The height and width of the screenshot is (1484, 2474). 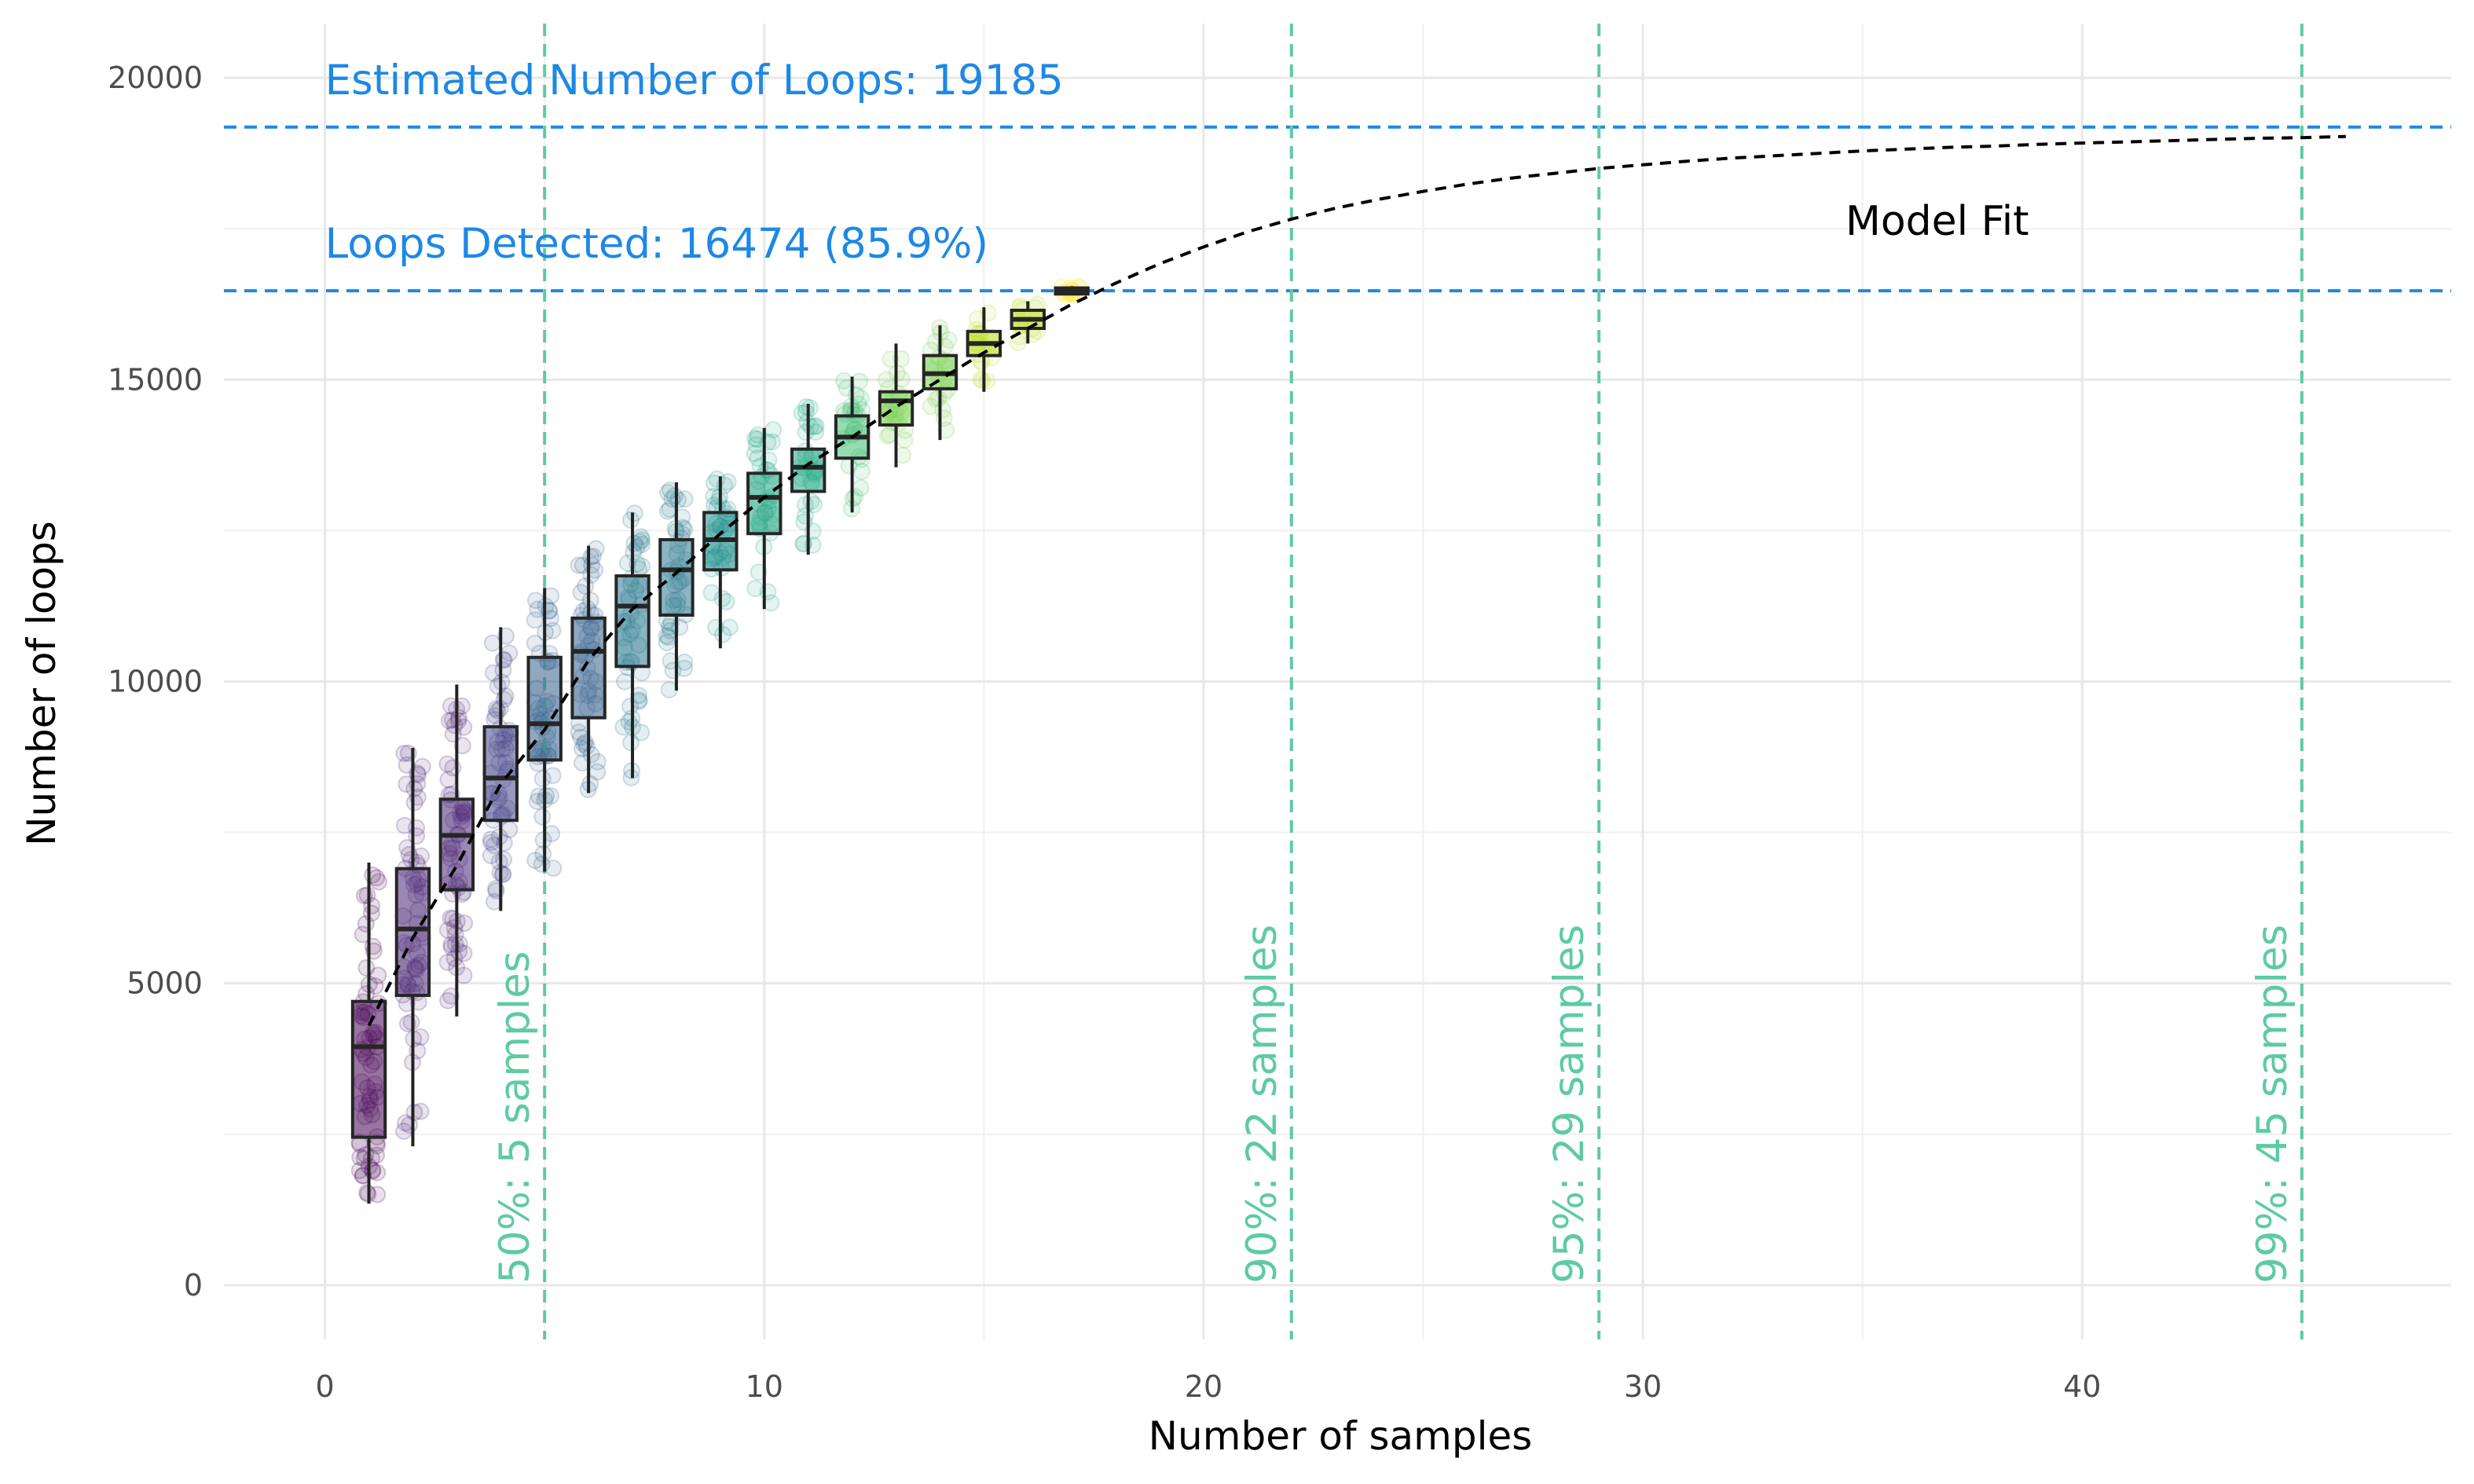 What do you see at coordinates (155, 682) in the screenshot?
I see `y-tick-label: 10000` at bounding box center [155, 682].